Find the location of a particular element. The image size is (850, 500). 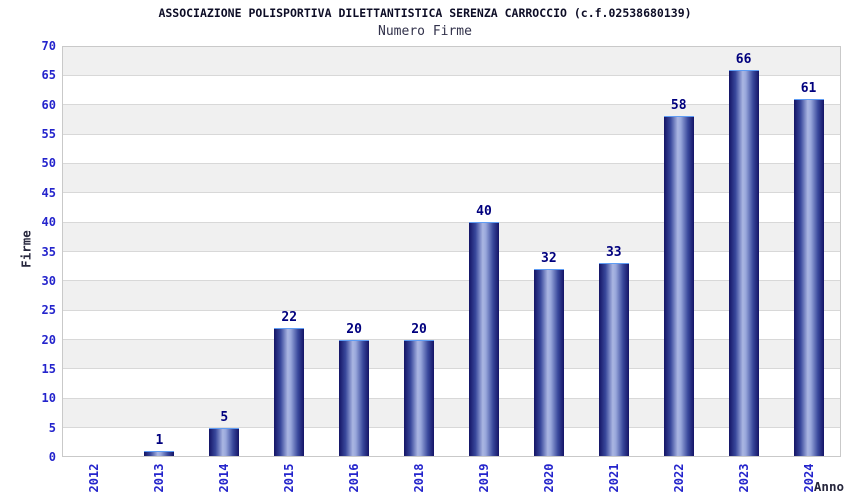

y-axis-tick-label: 5 is located at coordinates (52, 427).